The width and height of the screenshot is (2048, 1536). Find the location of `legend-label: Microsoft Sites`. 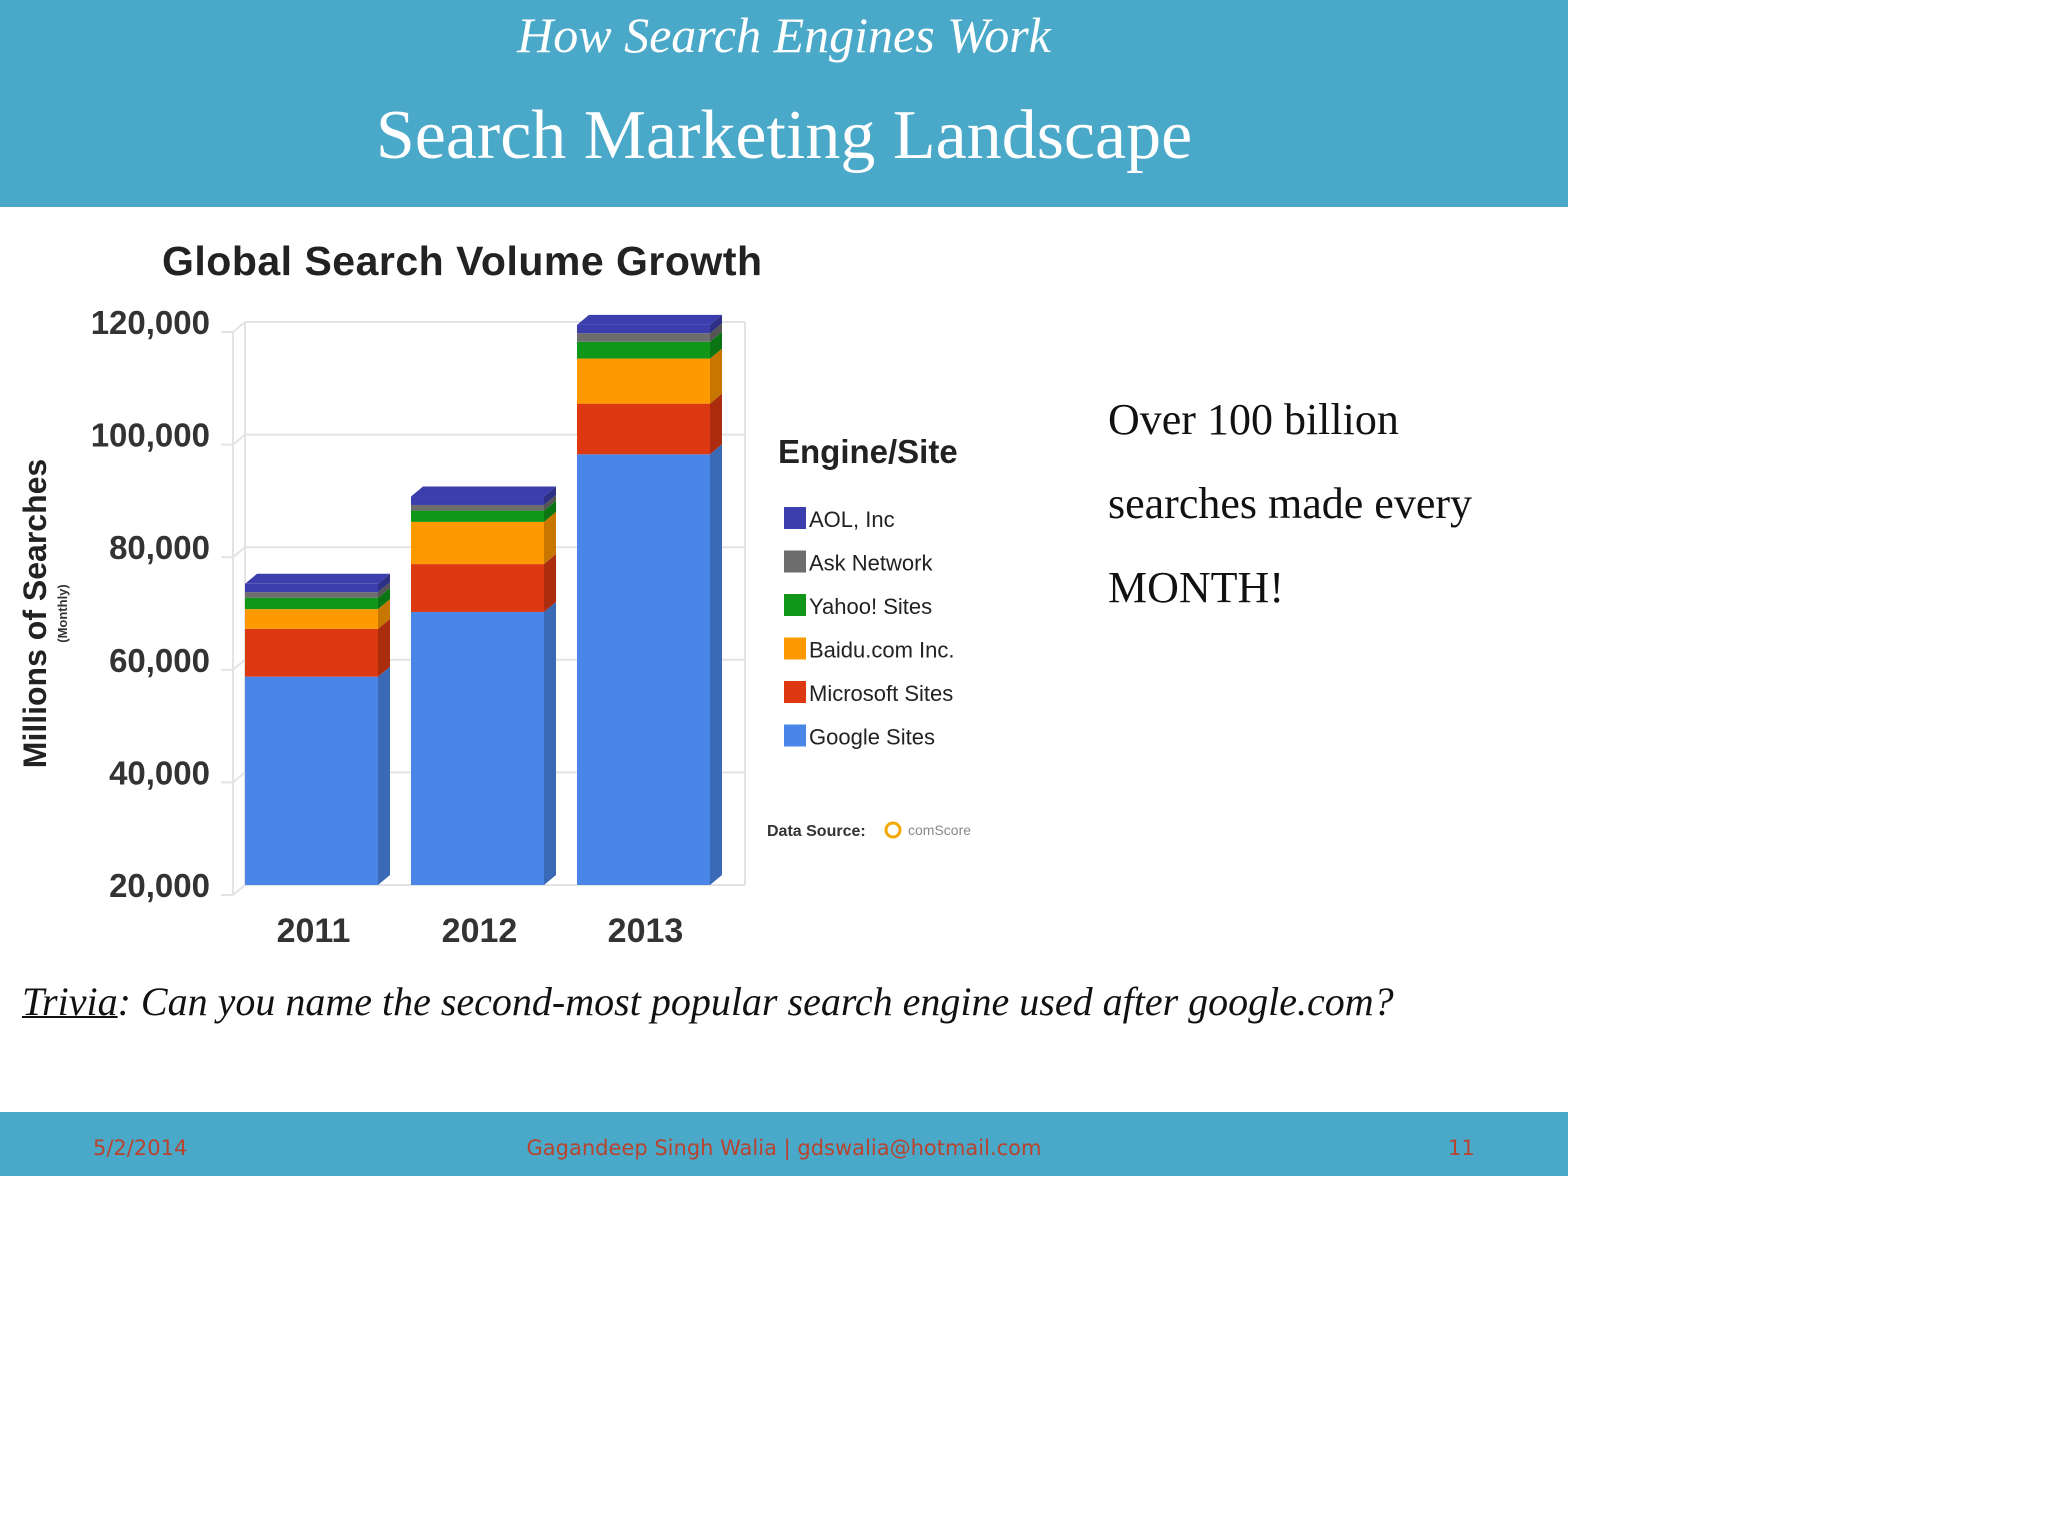

legend-label: Microsoft Sites is located at coordinates (881, 693).